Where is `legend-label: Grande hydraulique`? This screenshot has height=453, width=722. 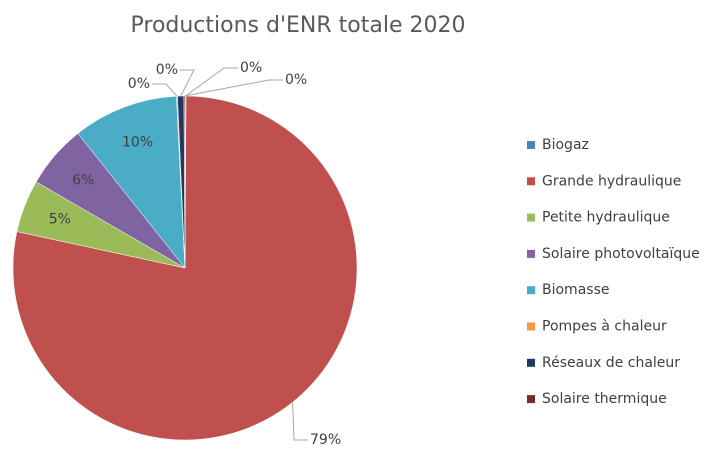
legend-label: Grande hydraulique is located at coordinates (611, 181).